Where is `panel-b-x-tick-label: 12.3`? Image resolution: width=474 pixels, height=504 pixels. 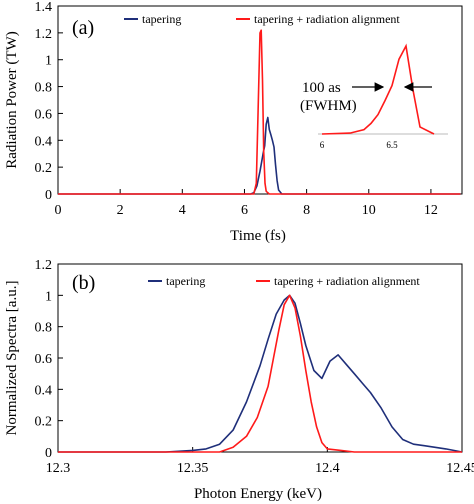 panel-b-x-tick-label: 12.3 is located at coordinates (58, 468).